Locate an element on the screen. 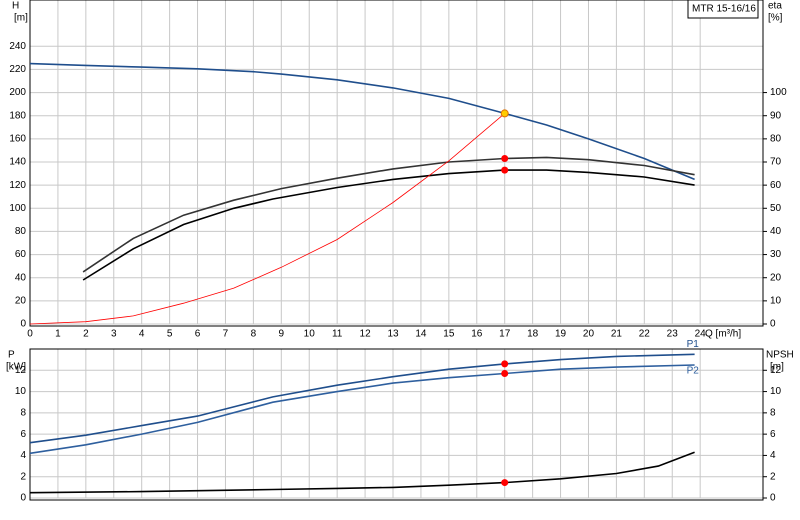  y2-tick-label: 20 is located at coordinates (776, 277).